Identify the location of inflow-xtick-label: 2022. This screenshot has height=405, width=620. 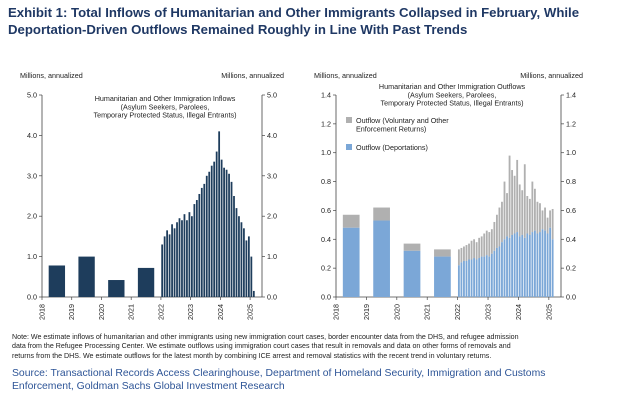
(160, 312).